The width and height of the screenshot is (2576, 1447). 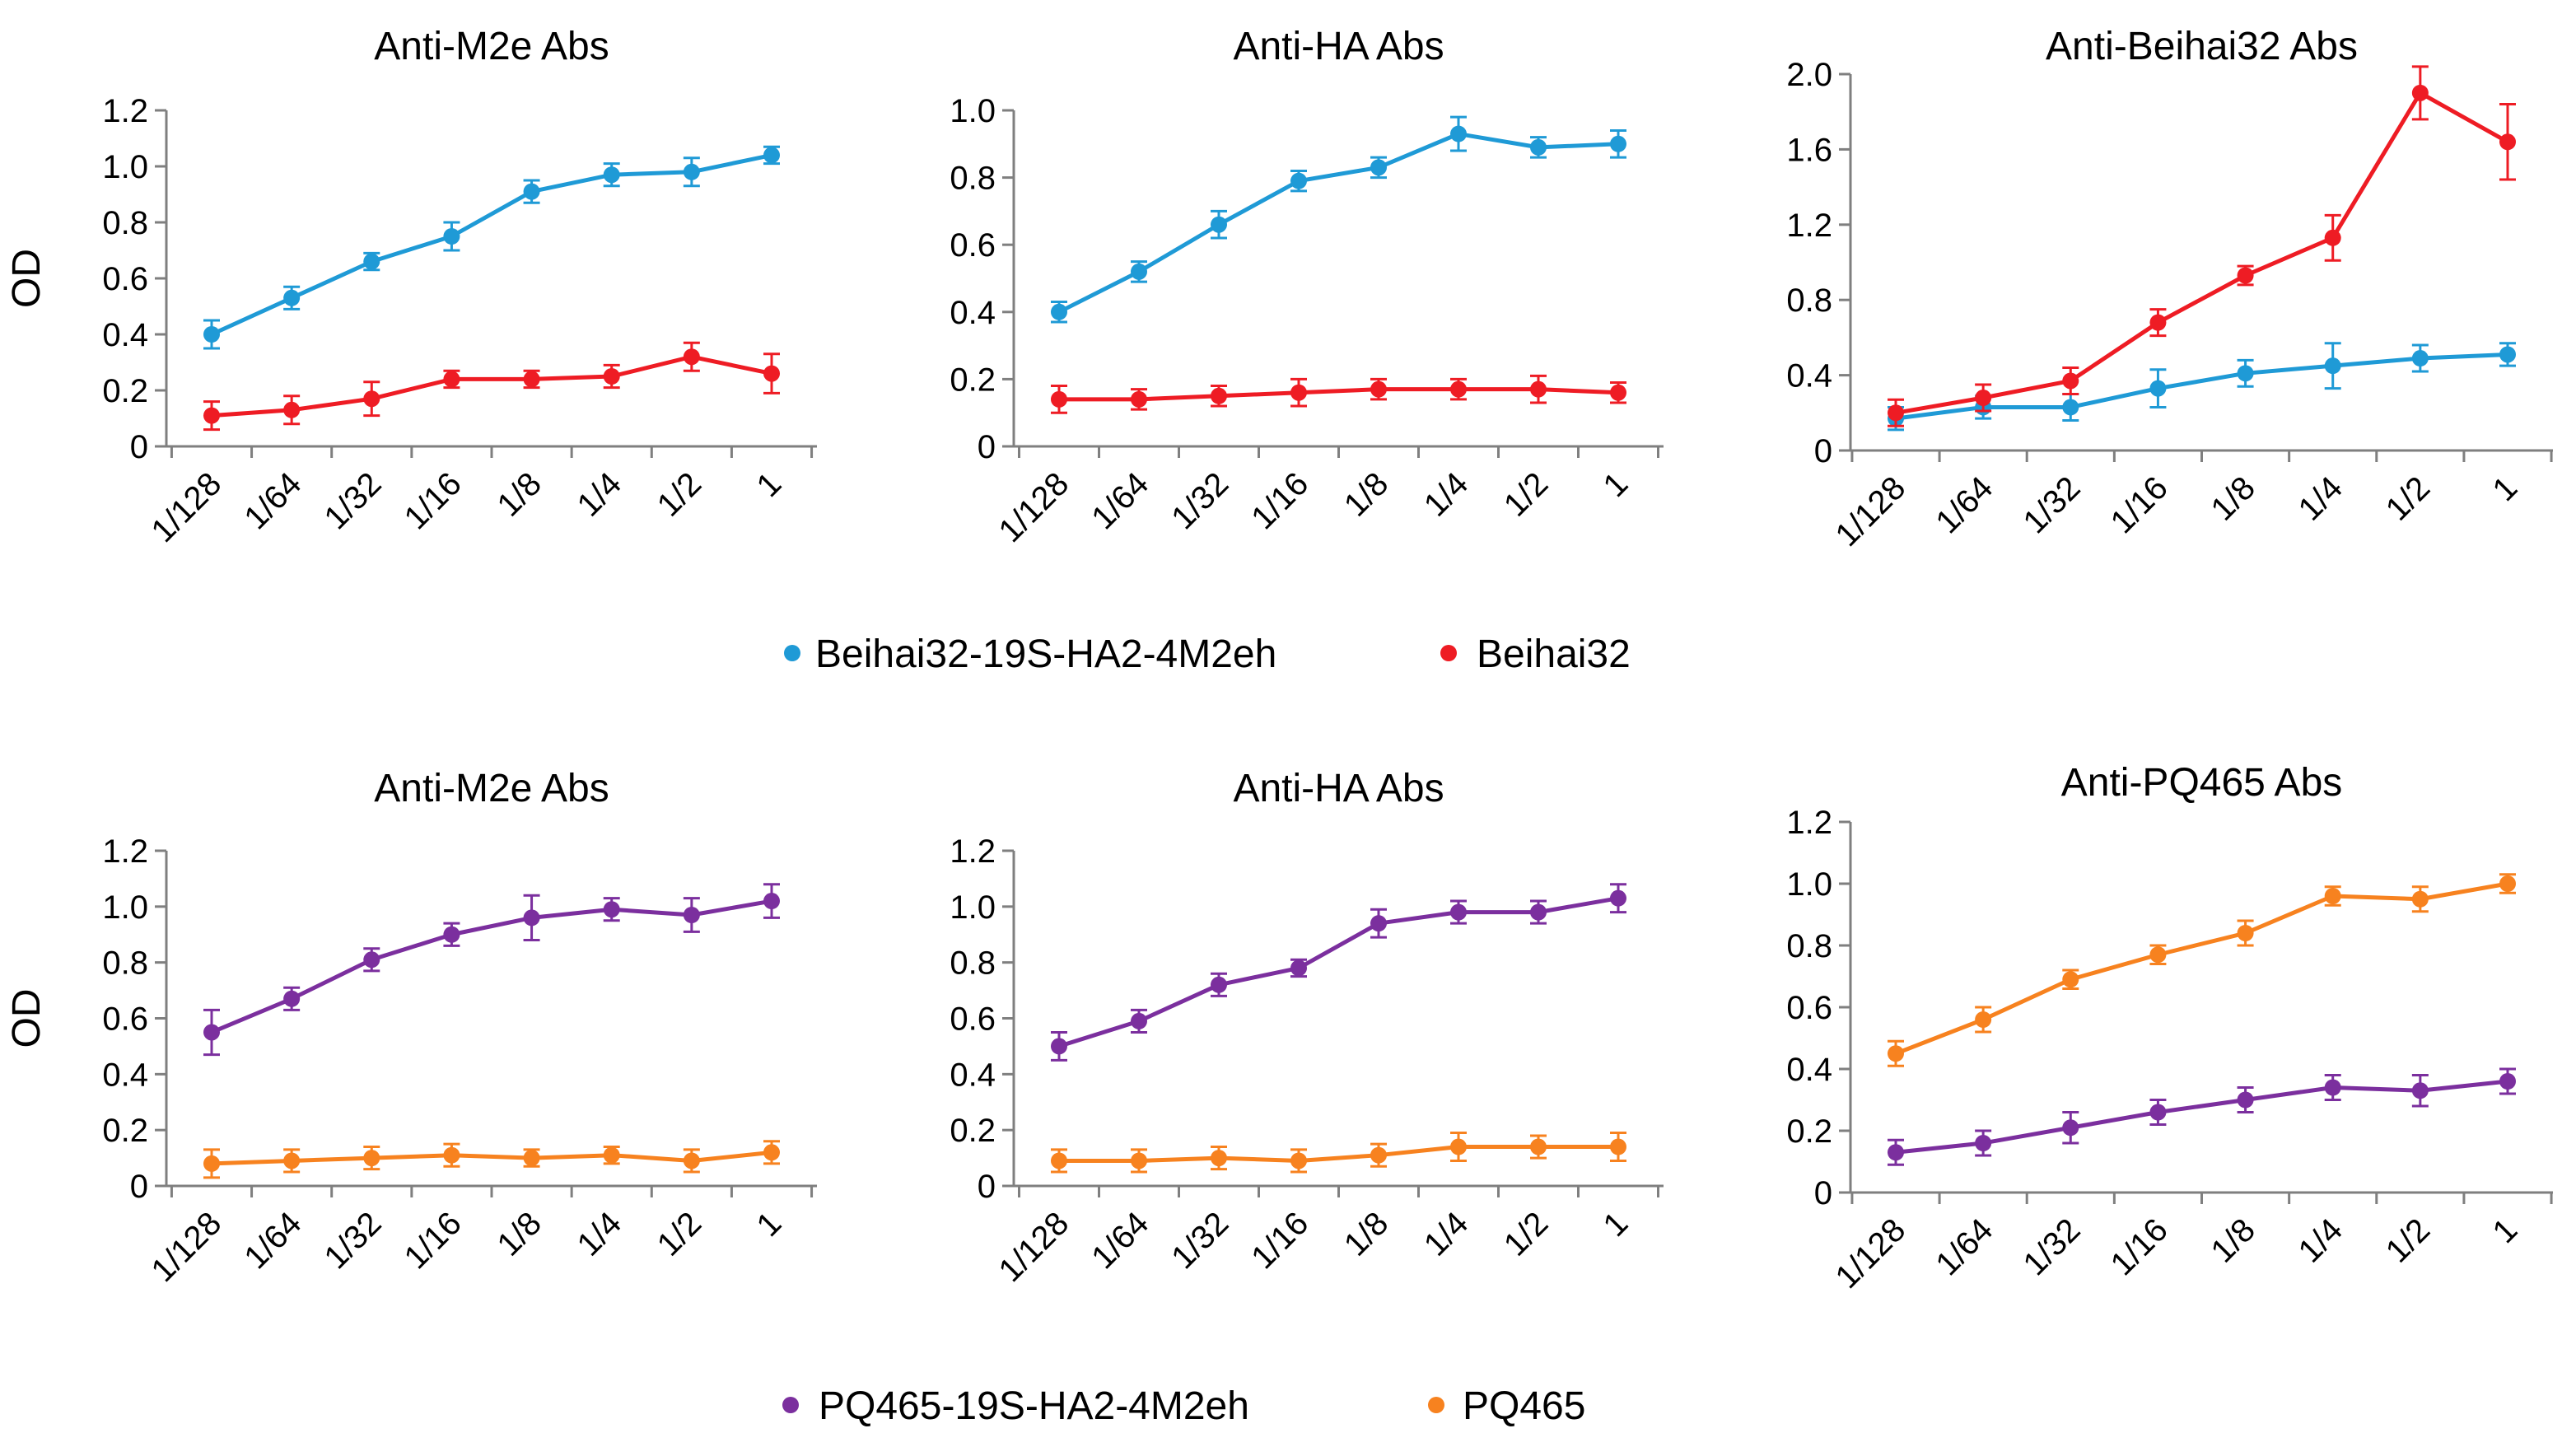 I want to click on y-axis-label: OD, so click(x=27, y=278).